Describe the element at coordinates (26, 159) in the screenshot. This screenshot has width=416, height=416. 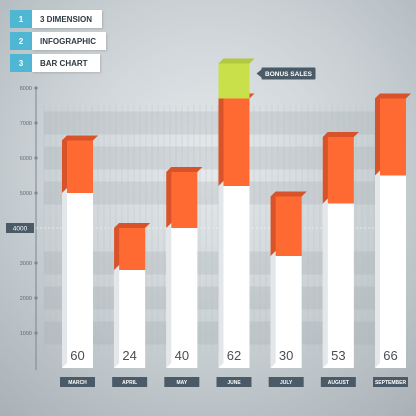
I see `y-tick-label: 6000` at that location.